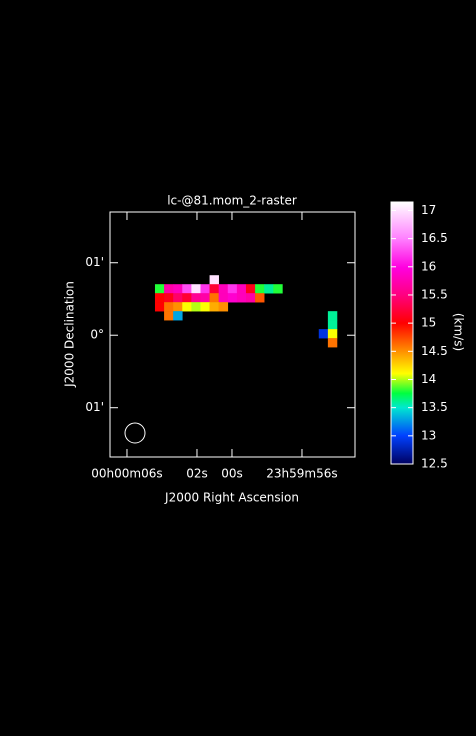 This screenshot has width=476, height=736. What do you see at coordinates (428, 210) in the screenshot?
I see `colorbar-tick-label: 17` at bounding box center [428, 210].